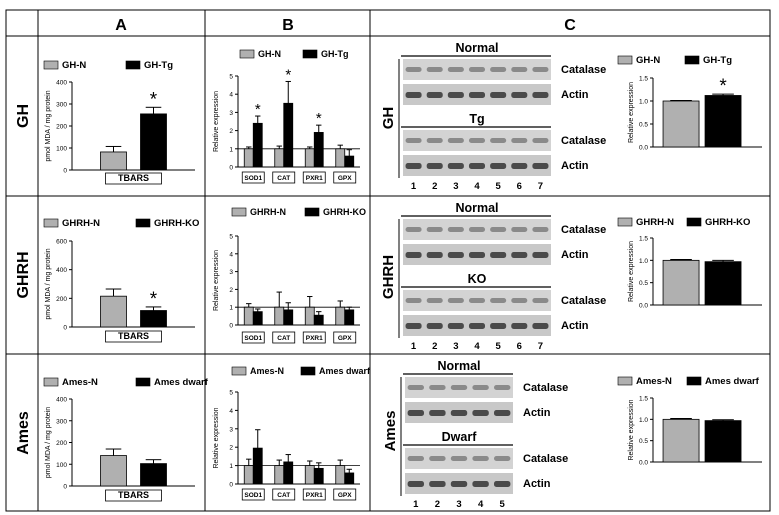  Describe the element at coordinates (583, 230) in the screenshot. I see `blot-protein-label: Catalase` at that location.